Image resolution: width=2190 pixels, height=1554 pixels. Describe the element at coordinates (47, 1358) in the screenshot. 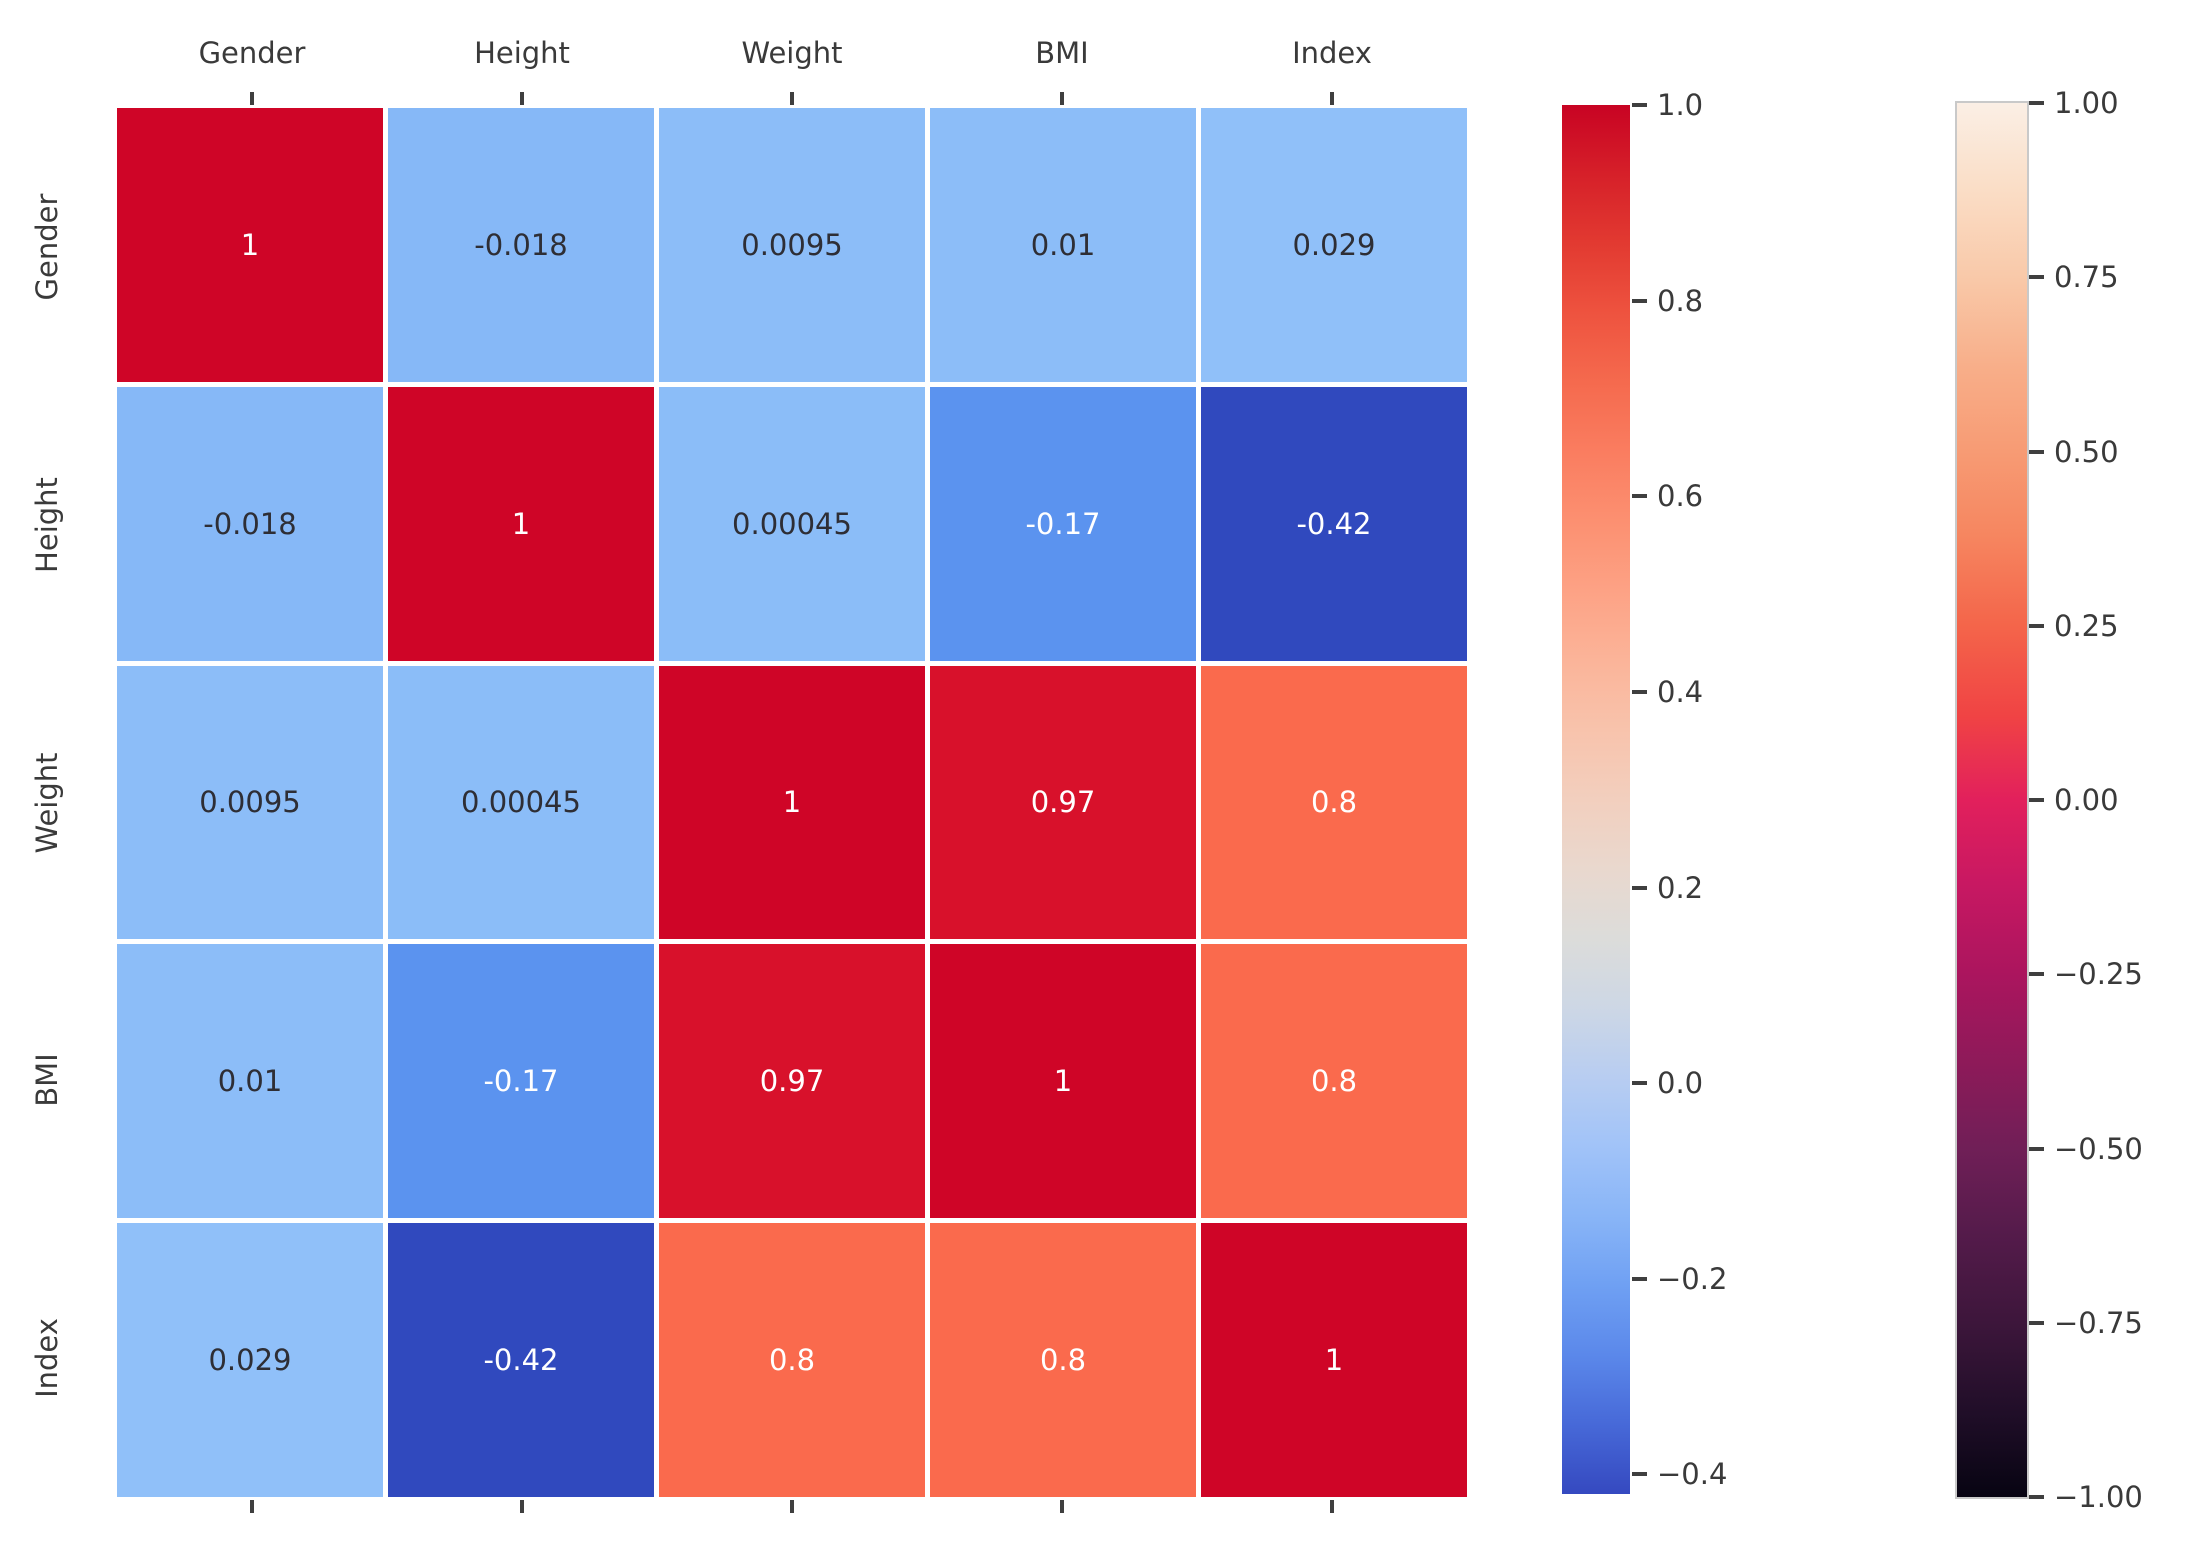

I see `row-label-index: Index` at that location.